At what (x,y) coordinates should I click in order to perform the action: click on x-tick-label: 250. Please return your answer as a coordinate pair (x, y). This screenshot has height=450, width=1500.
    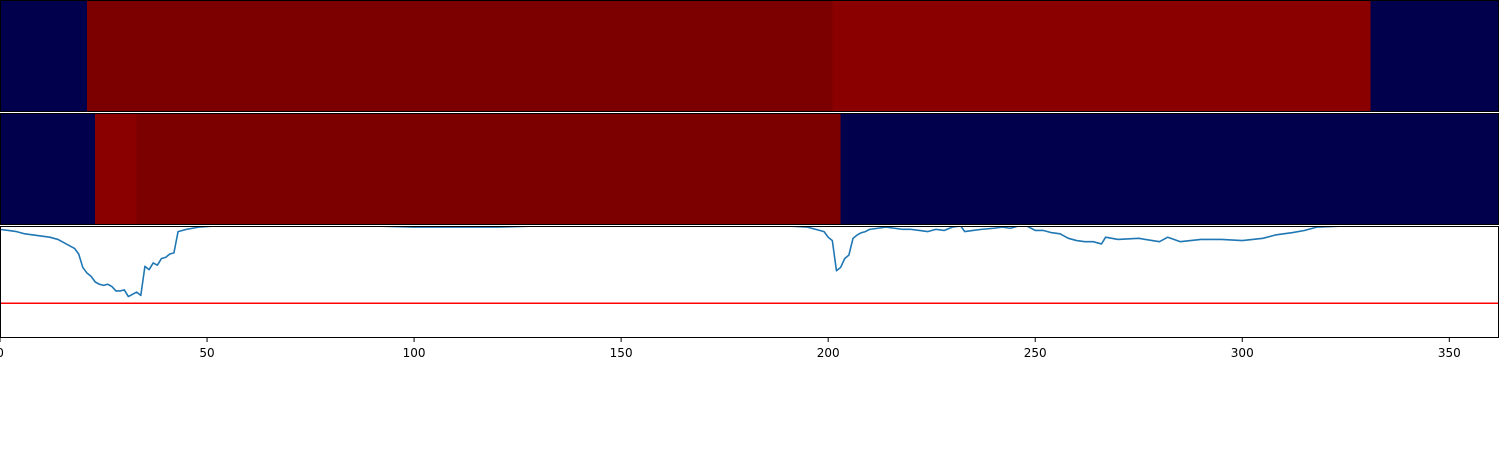
    Looking at the image, I should click on (1035, 353).